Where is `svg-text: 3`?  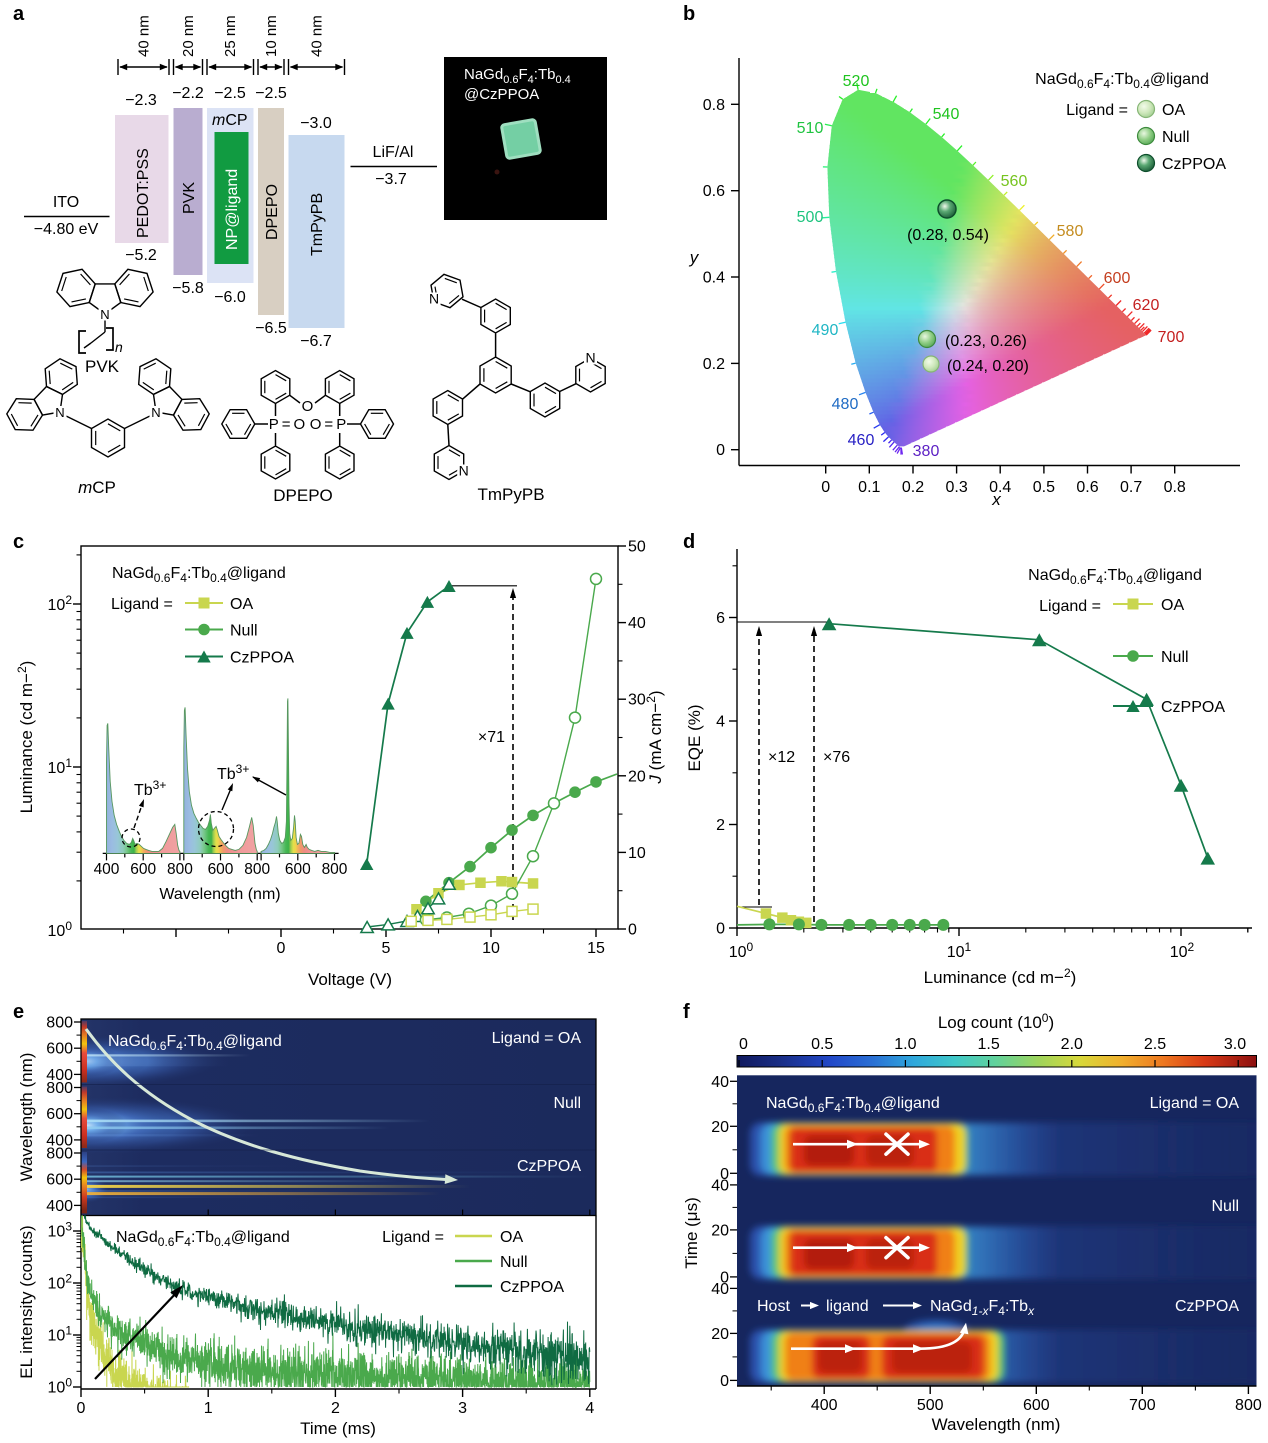
svg-text: 3 is located at coordinates (462, 1408).